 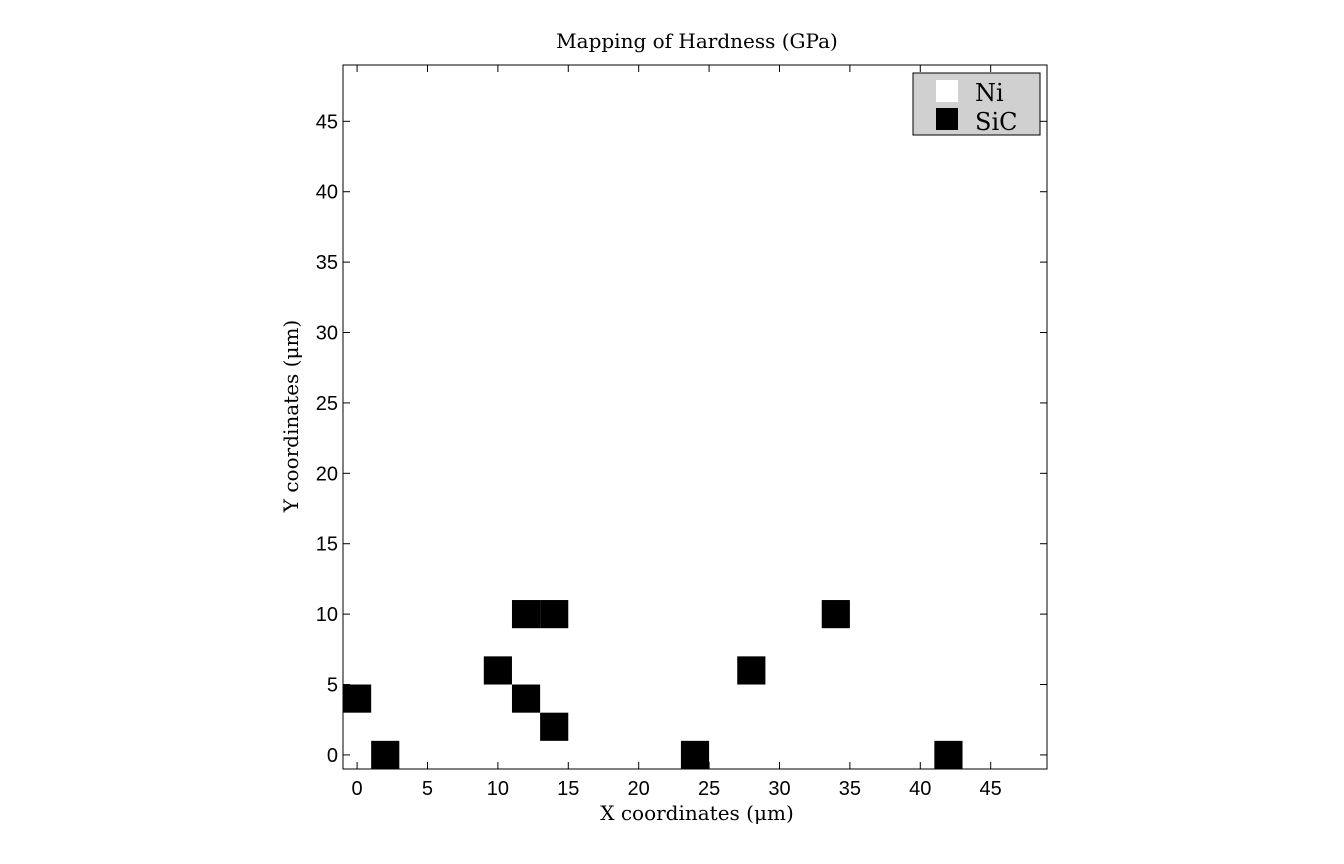 What do you see at coordinates (697, 813) in the screenshot?
I see `x-axis-label: X coordinates (μm)` at bounding box center [697, 813].